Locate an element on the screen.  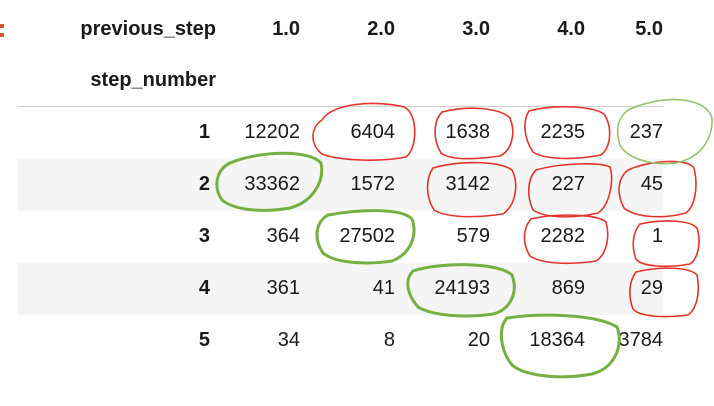
cell-edge-marker is located at coordinates (2, 31).